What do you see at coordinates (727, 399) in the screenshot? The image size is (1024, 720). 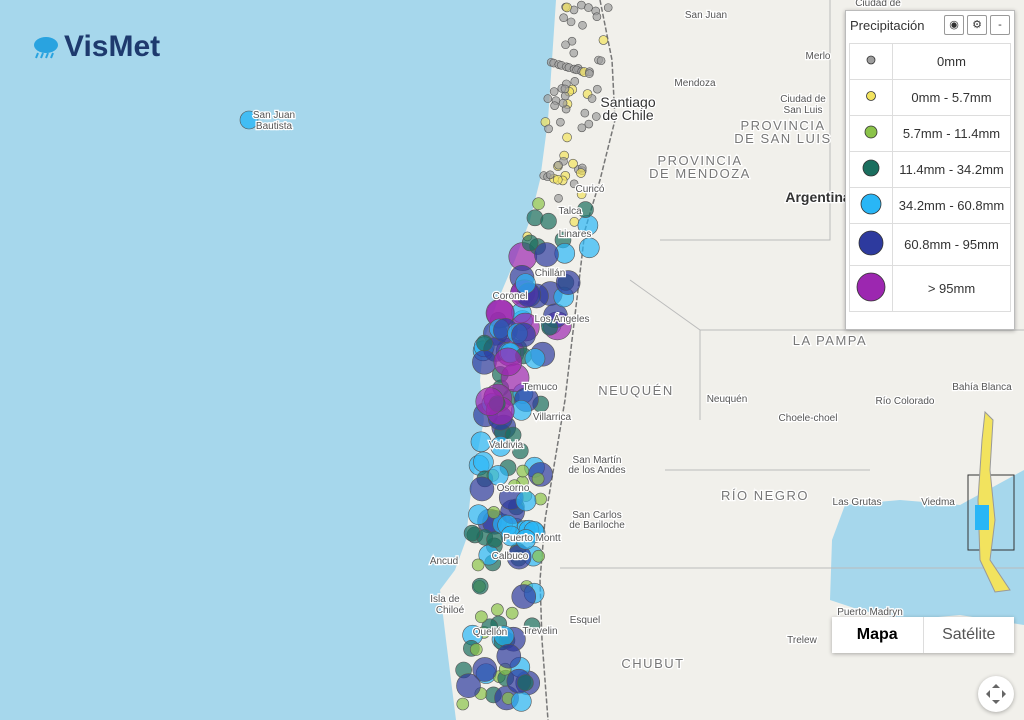 I see `place-label: Neuquén` at bounding box center [727, 399].